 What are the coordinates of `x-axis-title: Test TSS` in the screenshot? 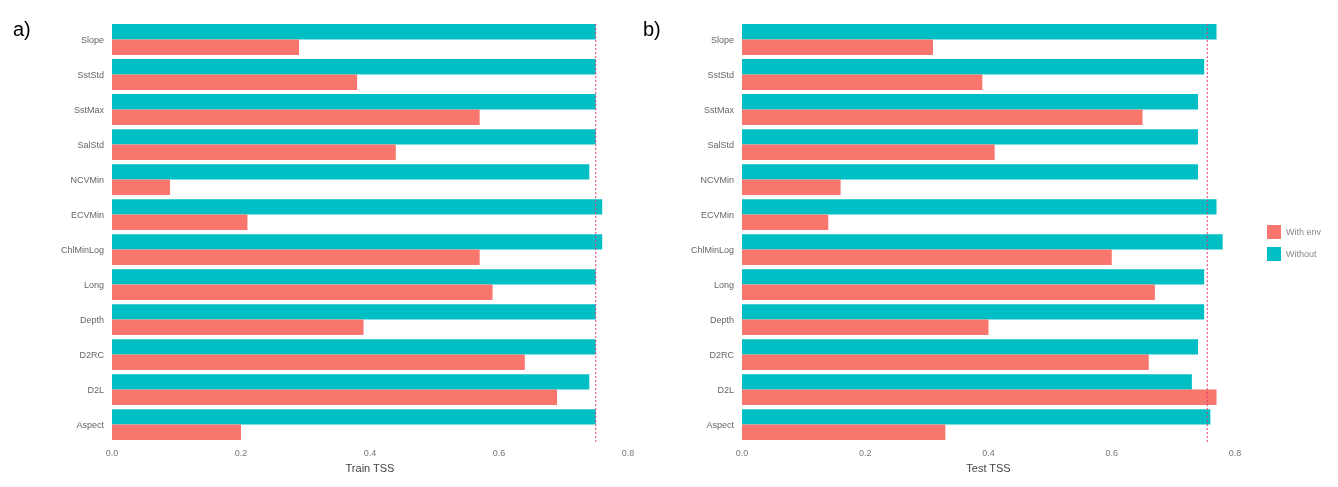 It's located at (988, 467).